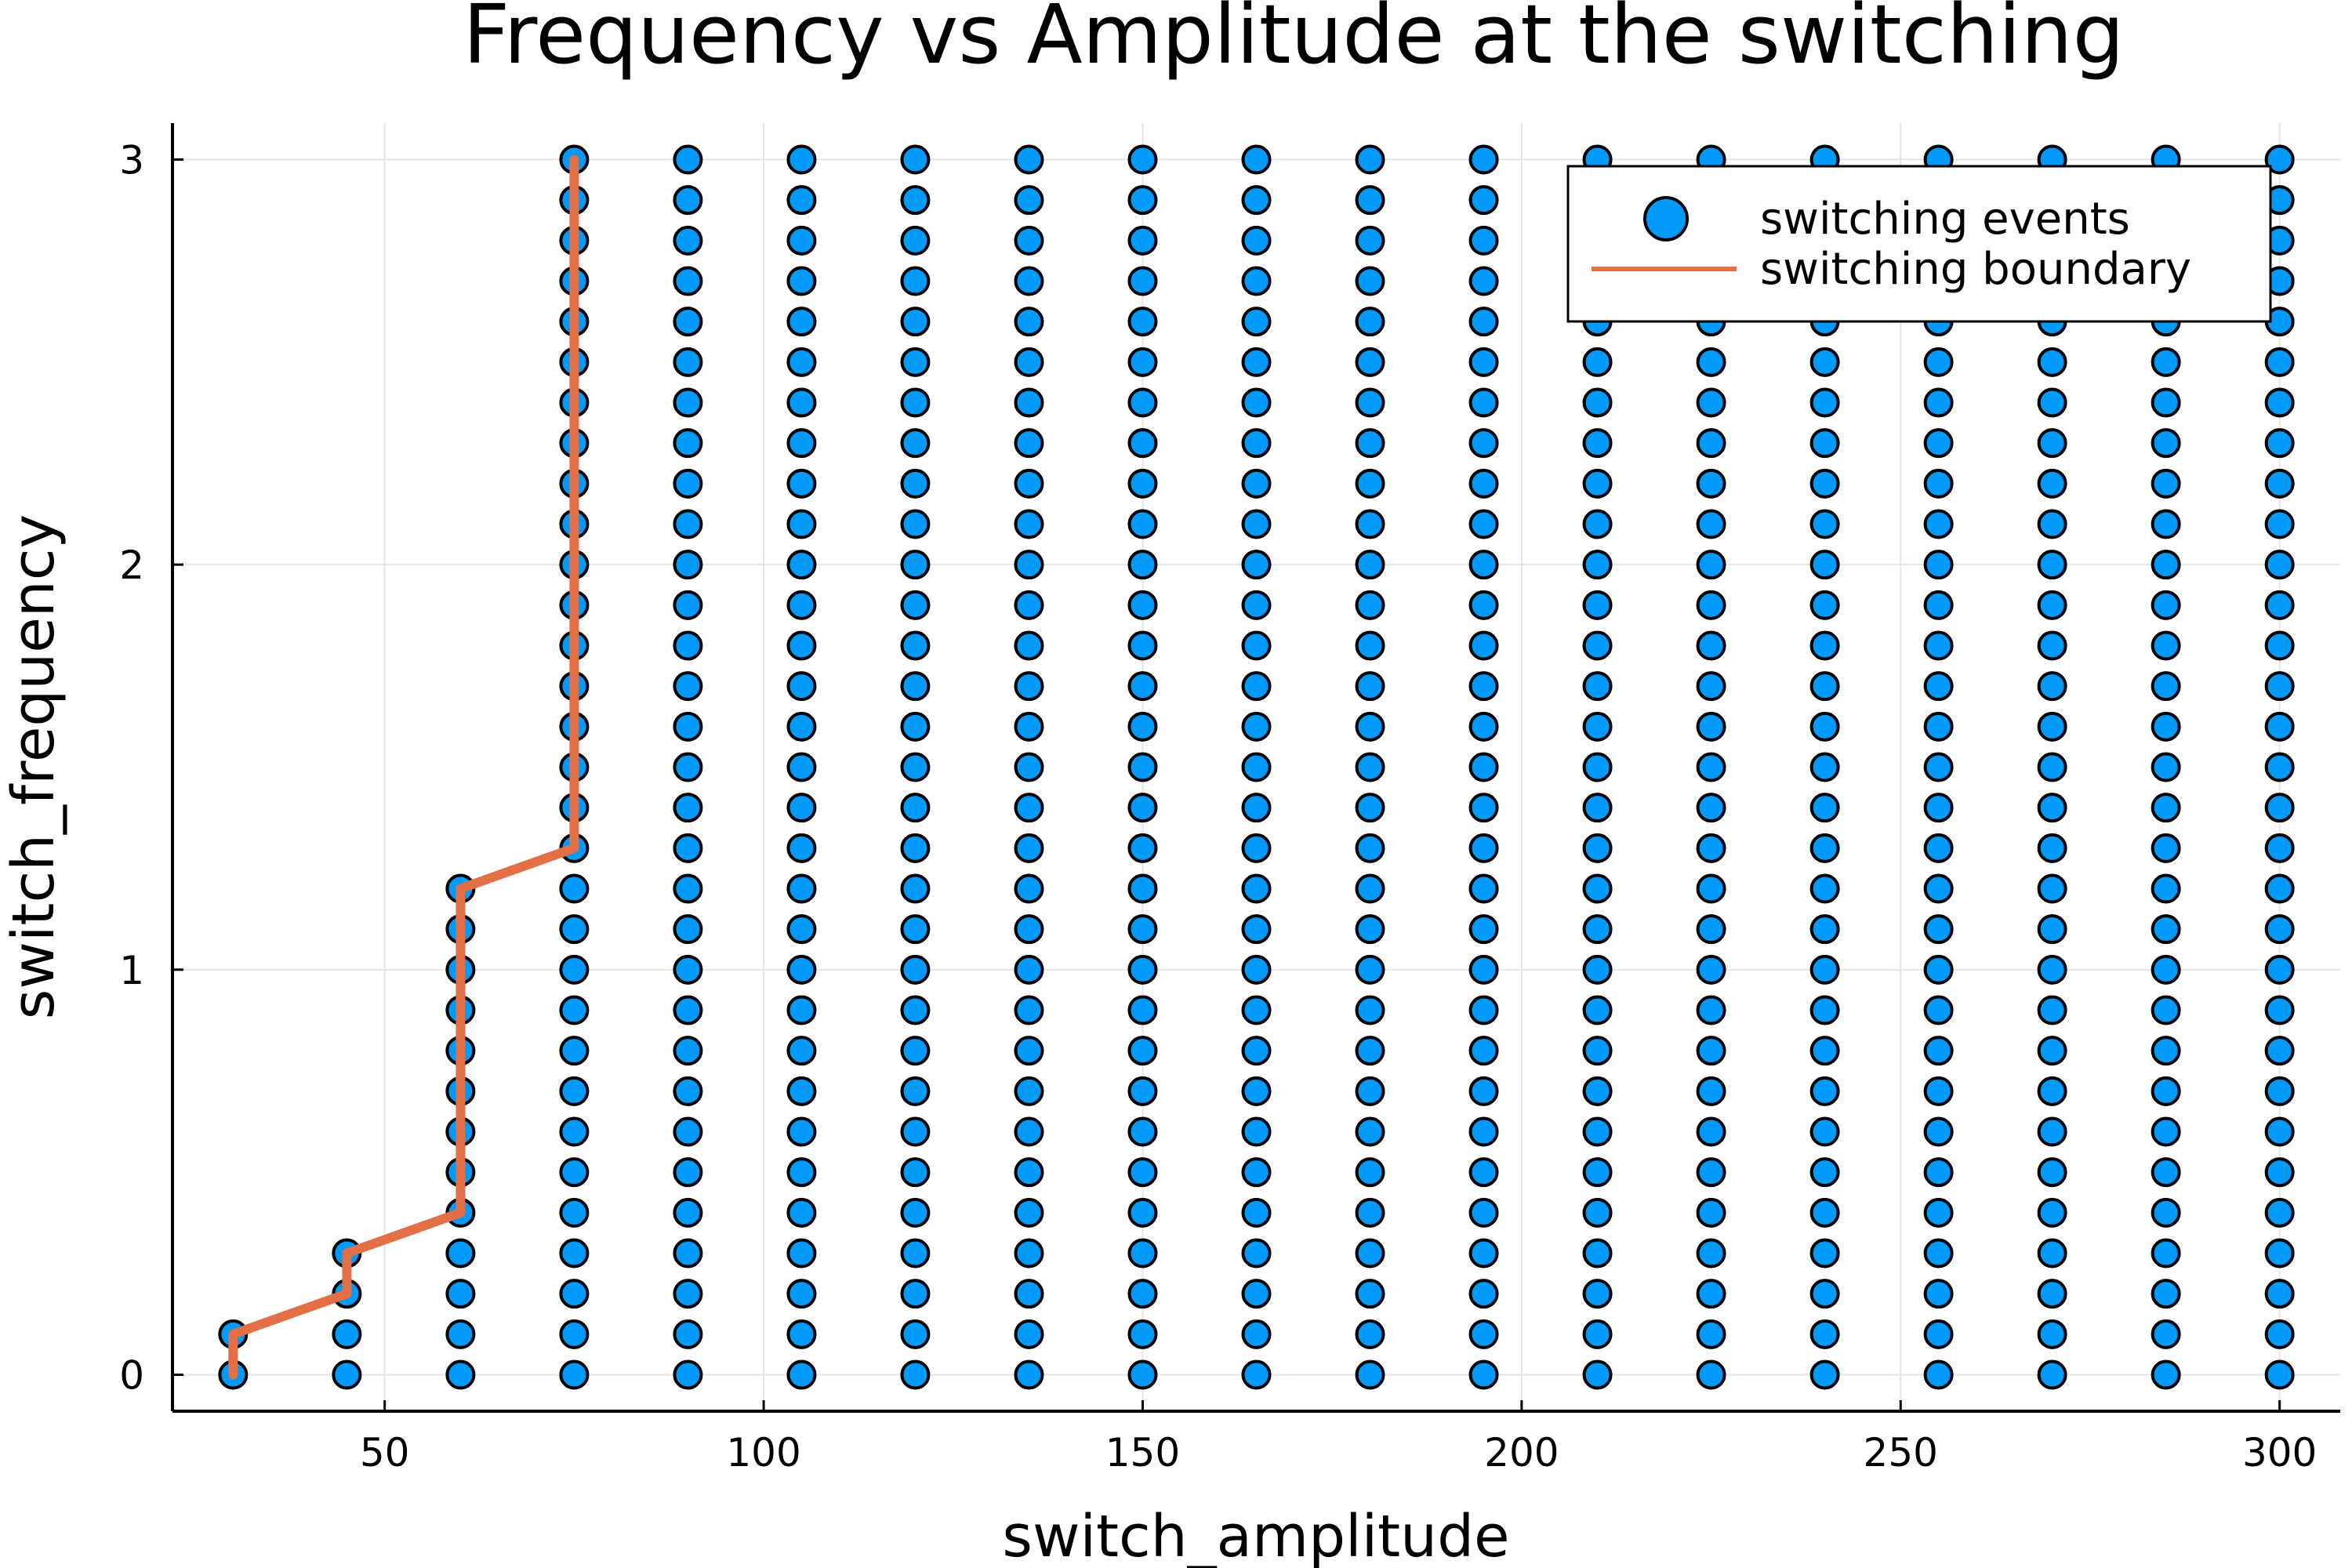  I want to click on x-axis-label: switch_amplitude, so click(1255, 1535).